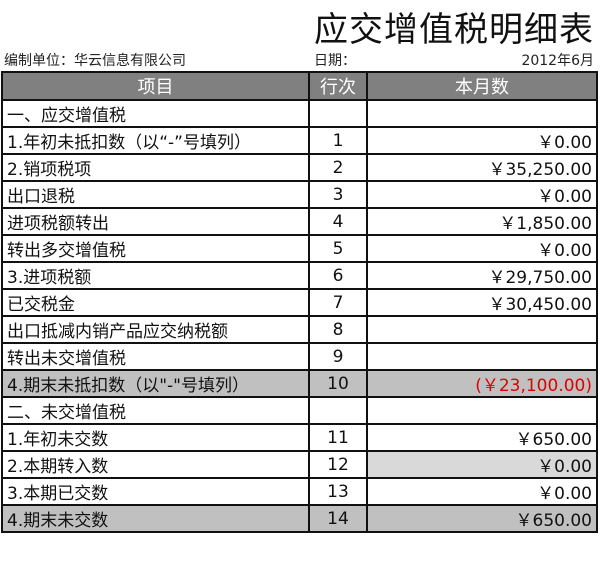 The height and width of the screenshot is (568, 600). What do you see at coordinates (335, 61) in the screenshot?
I see `date-label: 日期：` at bounding box center [335, 61].